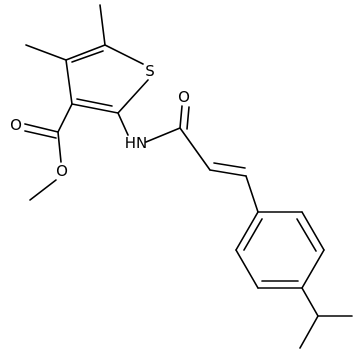 Image resolution: width=354 pixels, height=353 pixels. What do you see at coordinates (150, 71) in the screenshot?
I see `atom-label: S` at bounding box center [150, 71].